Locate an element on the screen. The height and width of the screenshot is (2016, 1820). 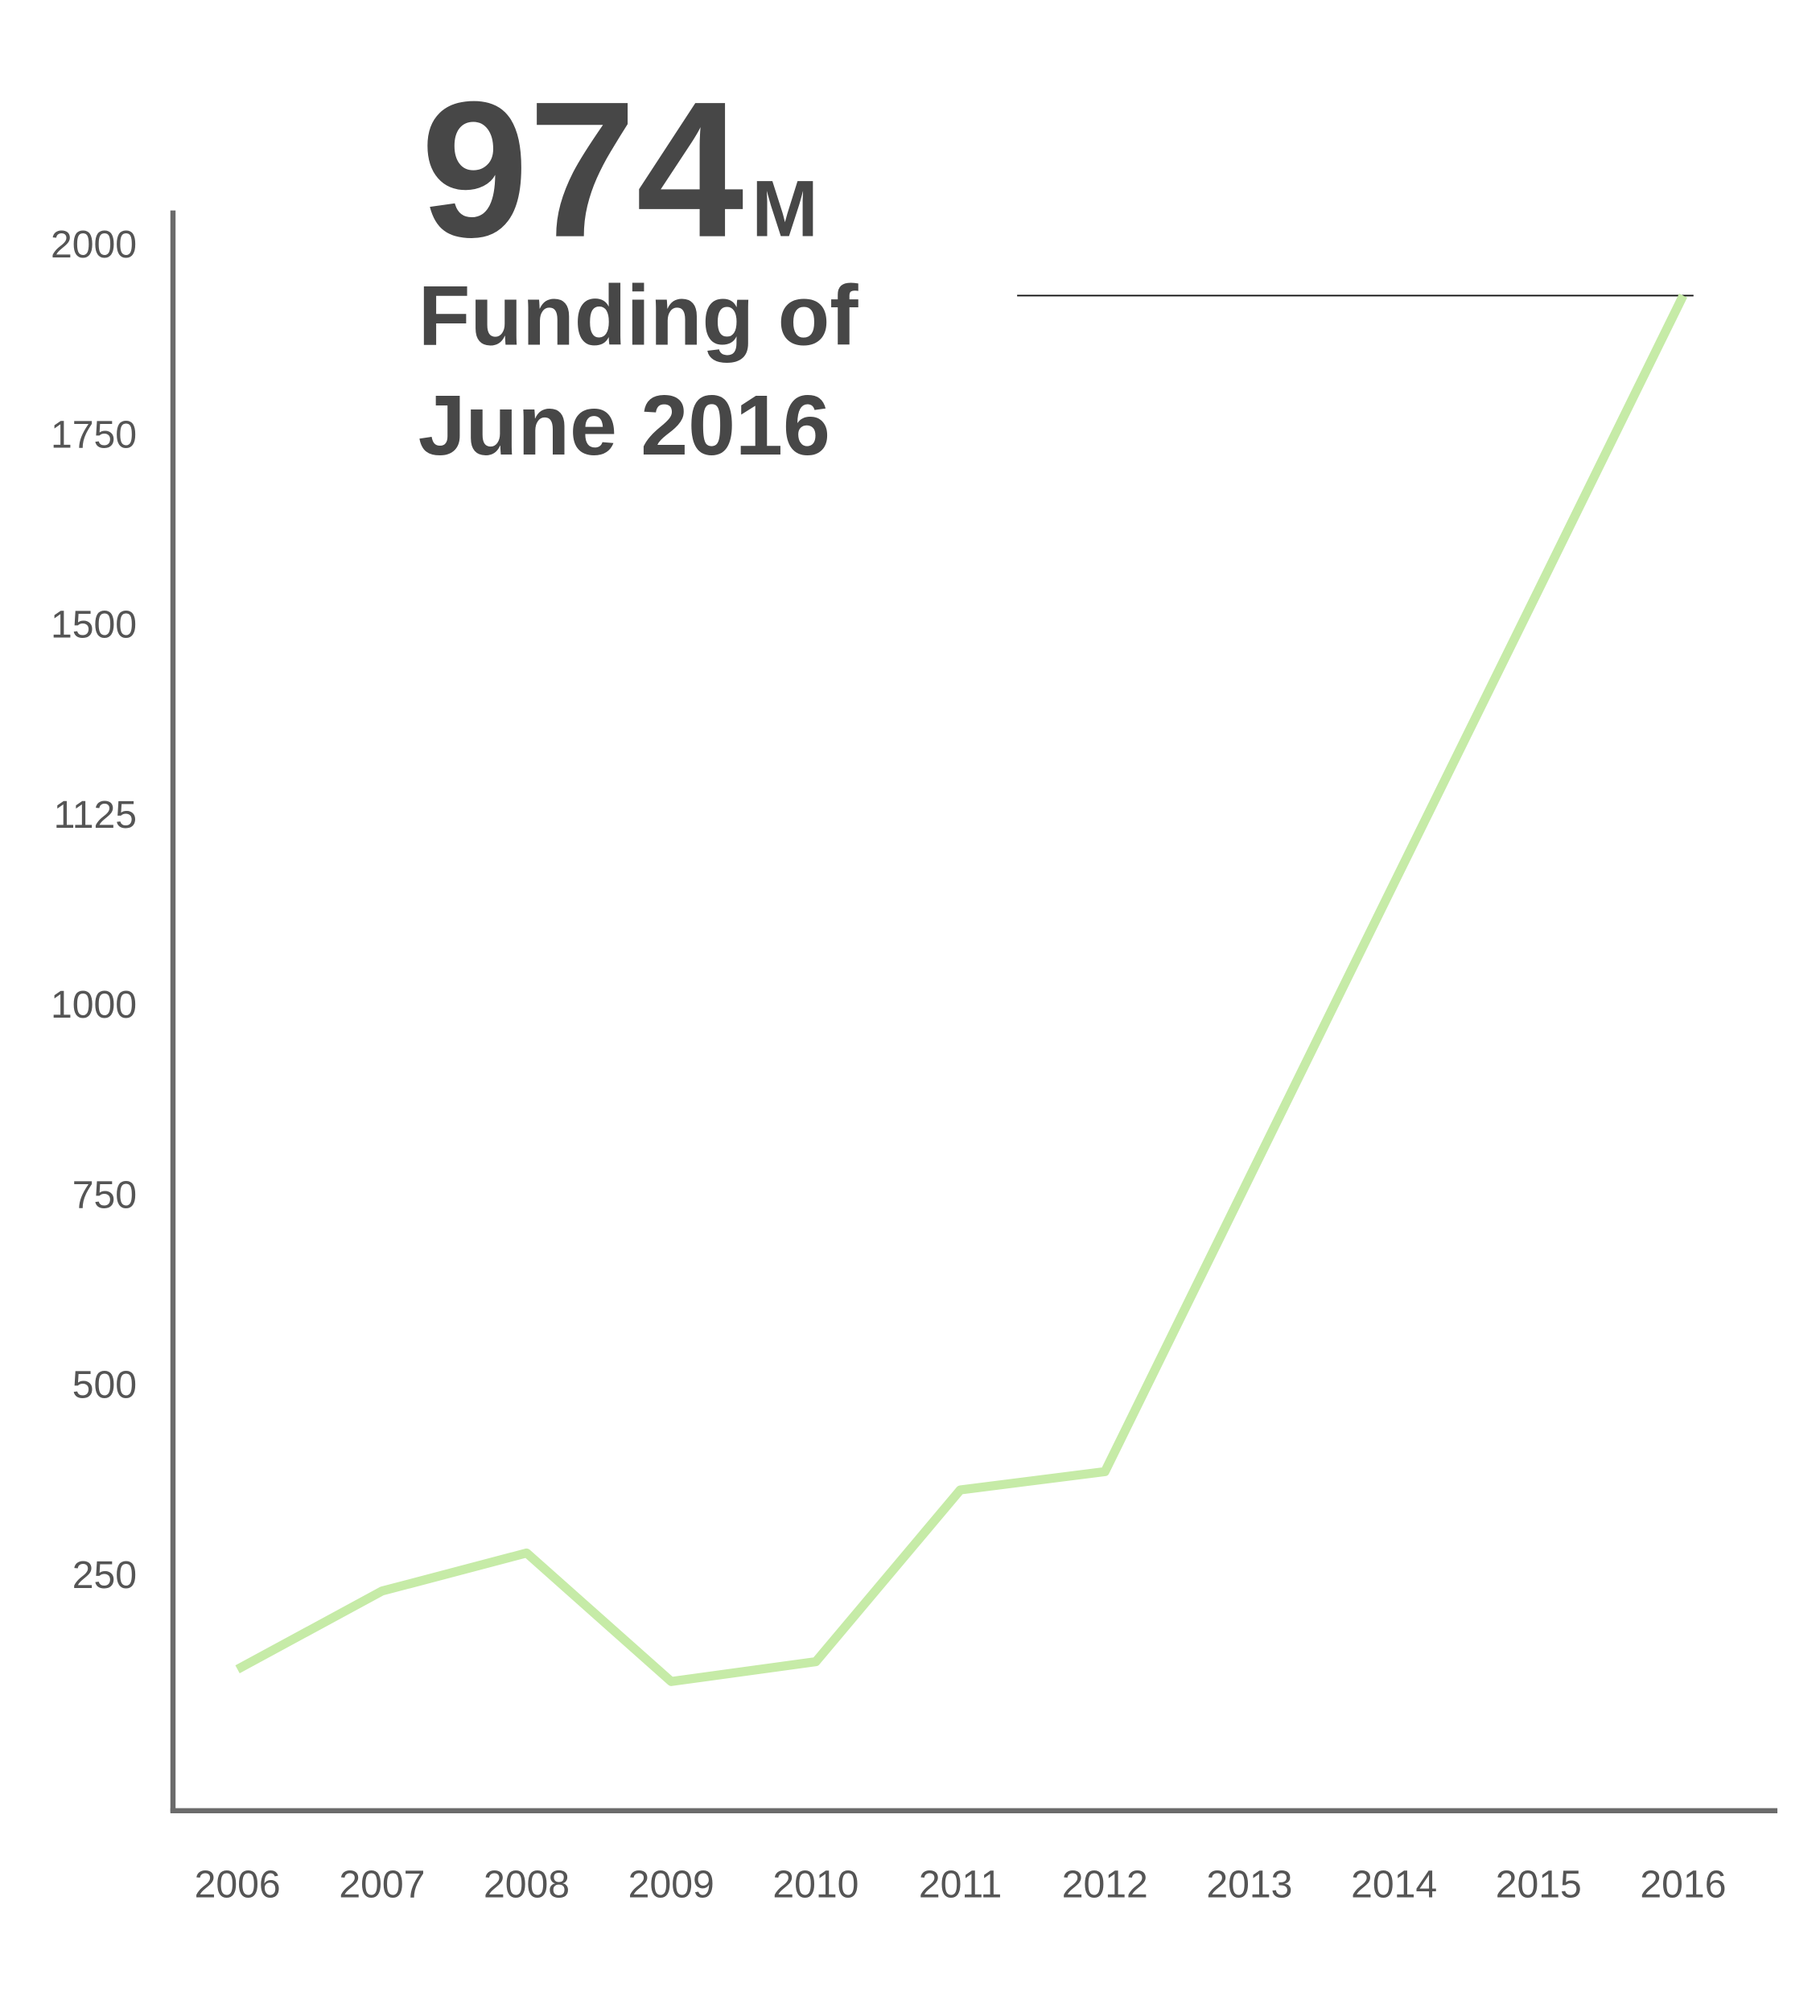
x-tick-label: 2010 is located at coordinates (816, 1884).